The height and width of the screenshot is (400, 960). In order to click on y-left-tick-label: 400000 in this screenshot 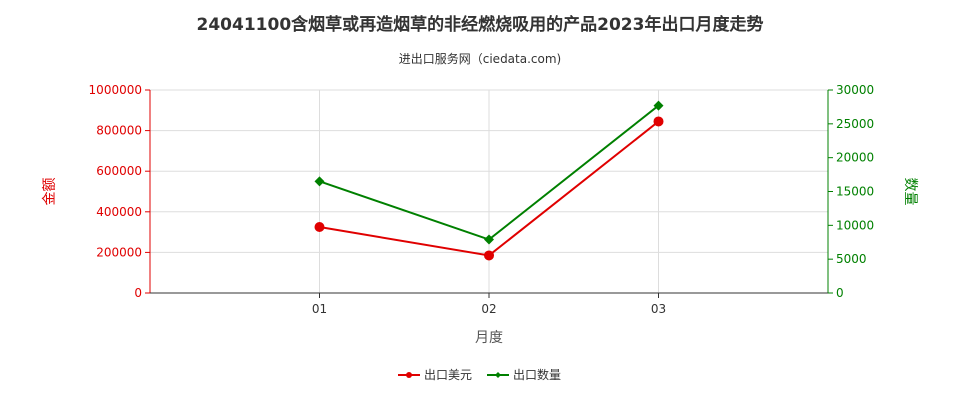, I will do `click(119, 212)`.